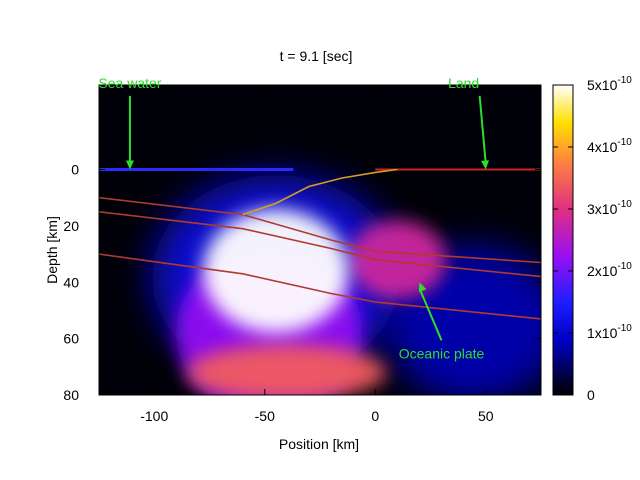 Image resolution: width=640 pixels, height=480 pixels. Describe the element at coordinates (602, 209) in the screenshot. I see `colorbar-tick-mantissa: 3x10` at that location.